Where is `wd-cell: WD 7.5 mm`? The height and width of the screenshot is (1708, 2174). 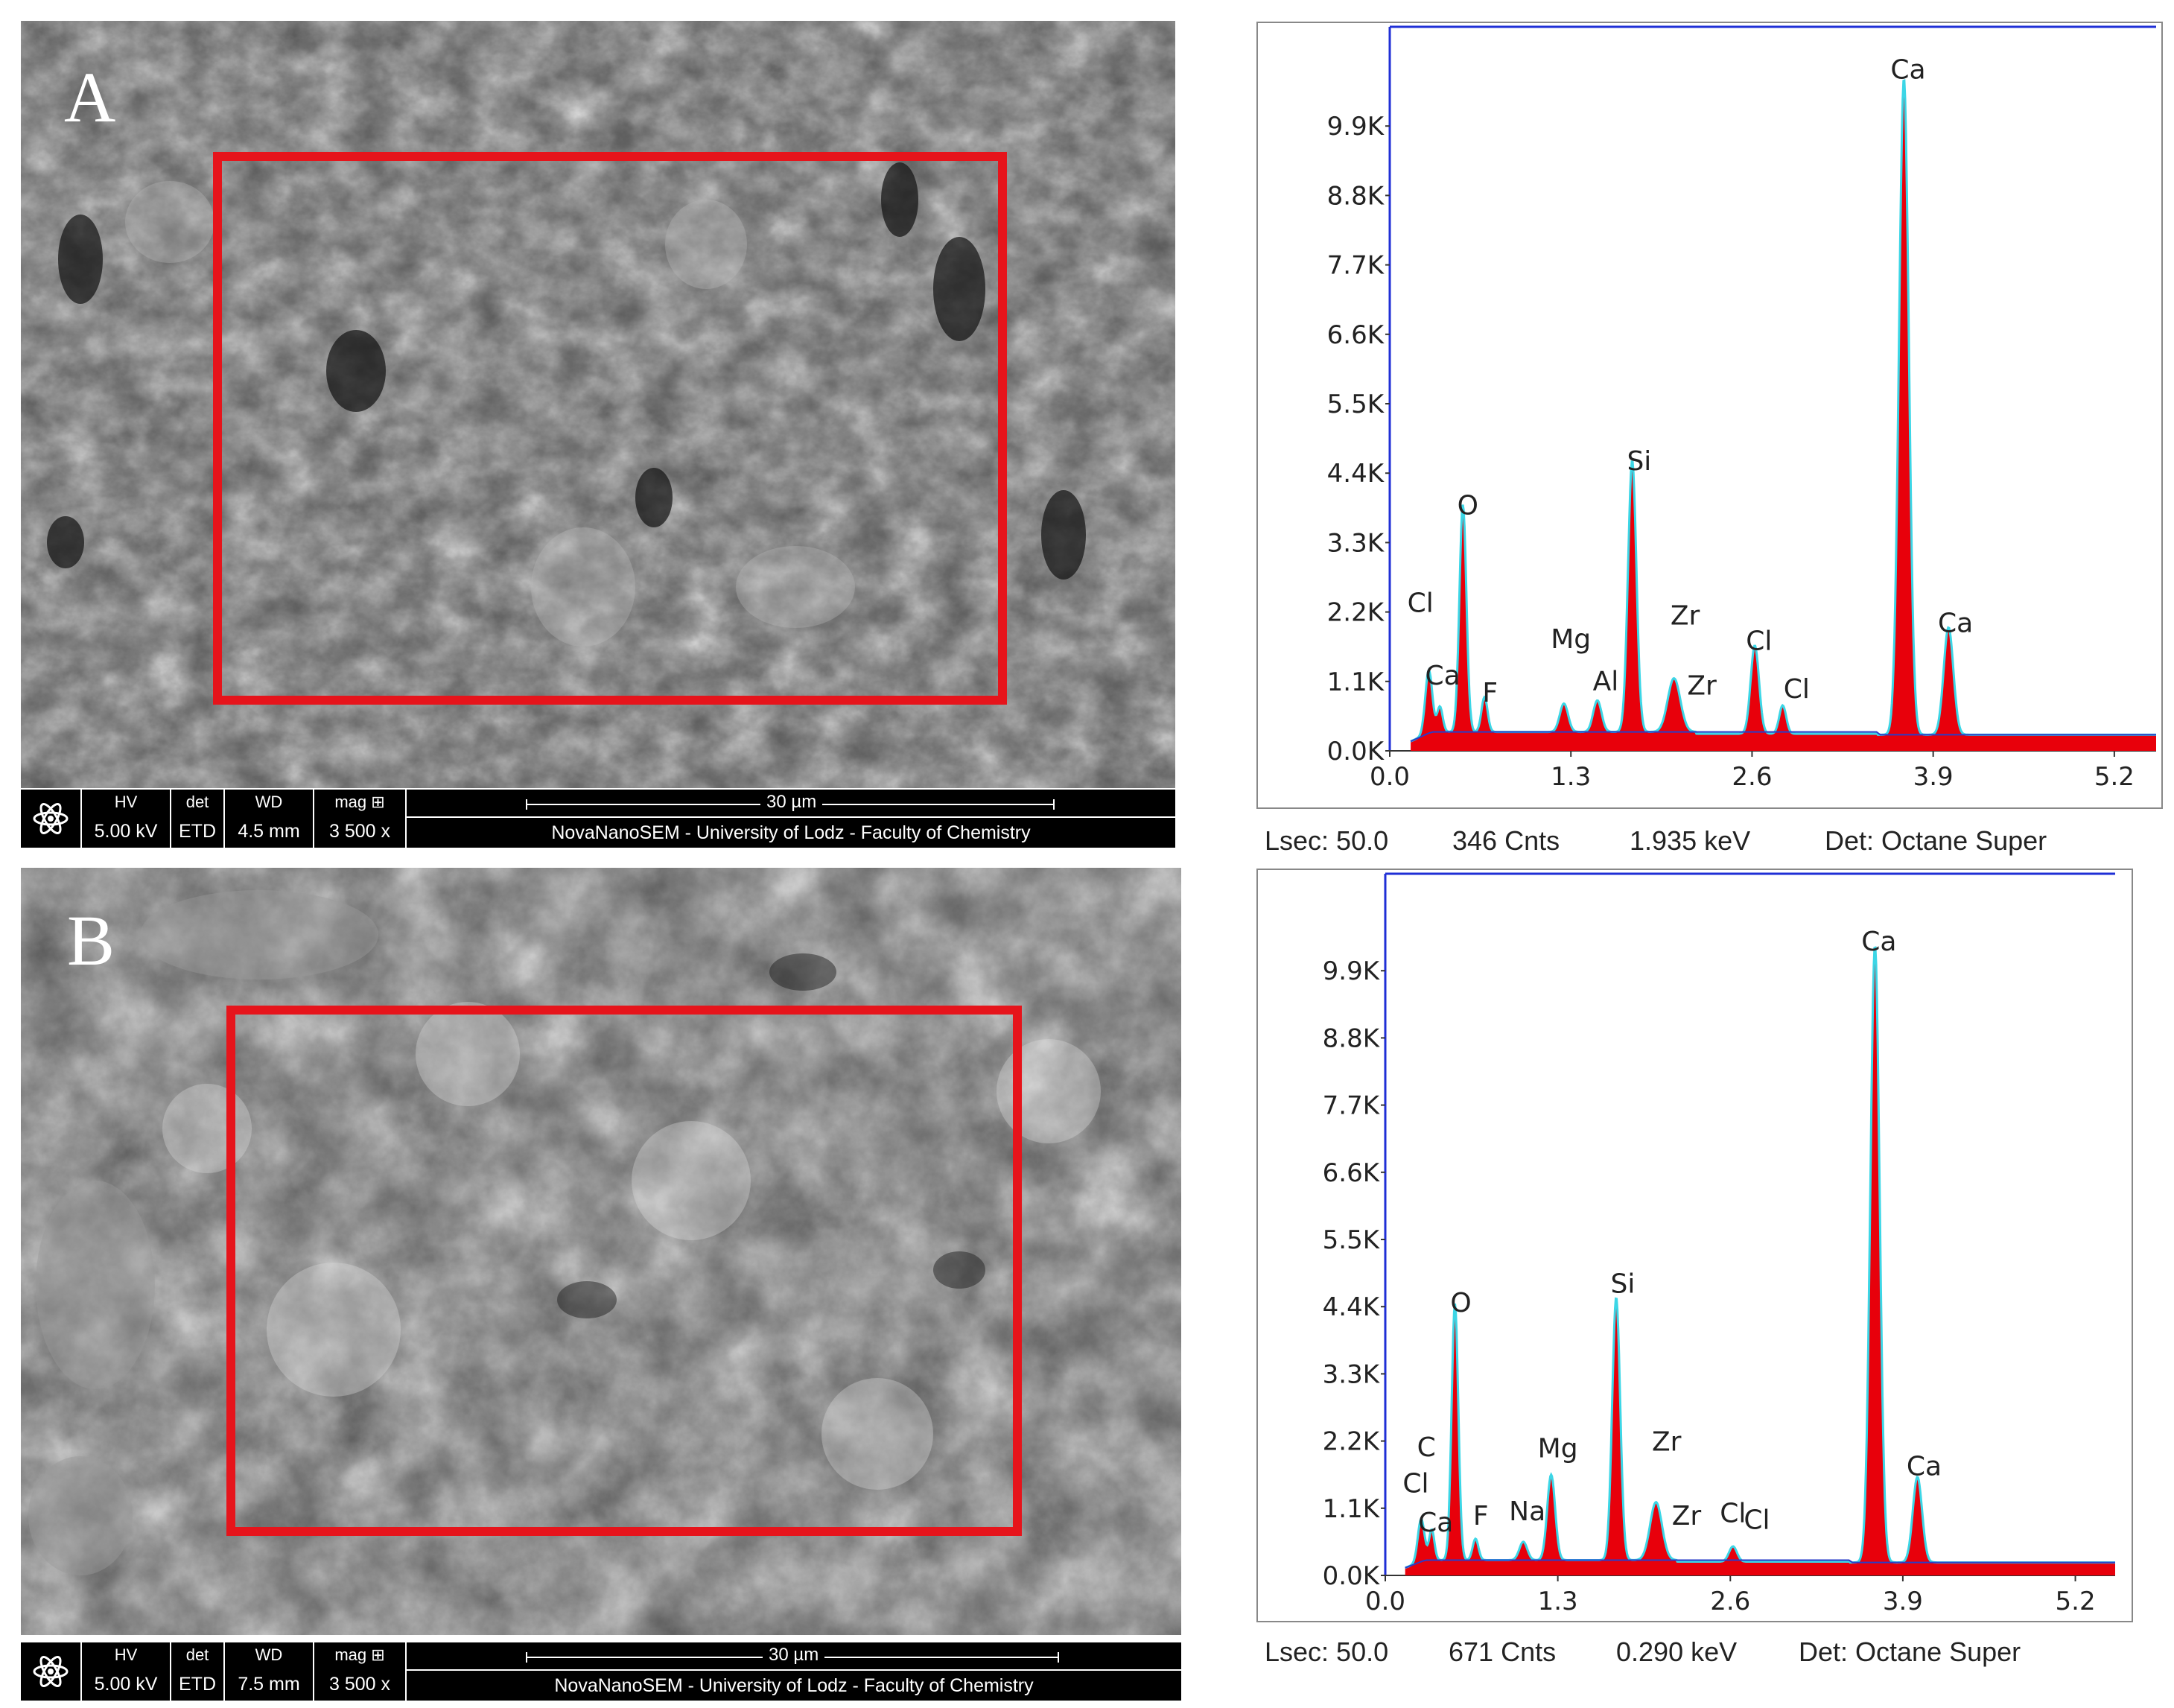
wd-cell: WD 7.5 mm is located at coordinates (269, 1671).